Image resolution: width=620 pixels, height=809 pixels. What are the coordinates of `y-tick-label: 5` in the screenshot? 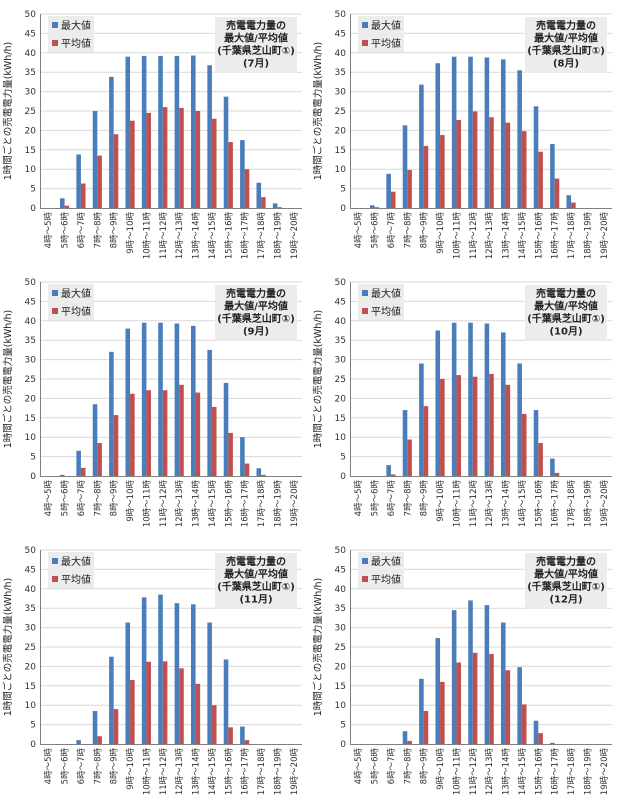 It's located at (33, 726).